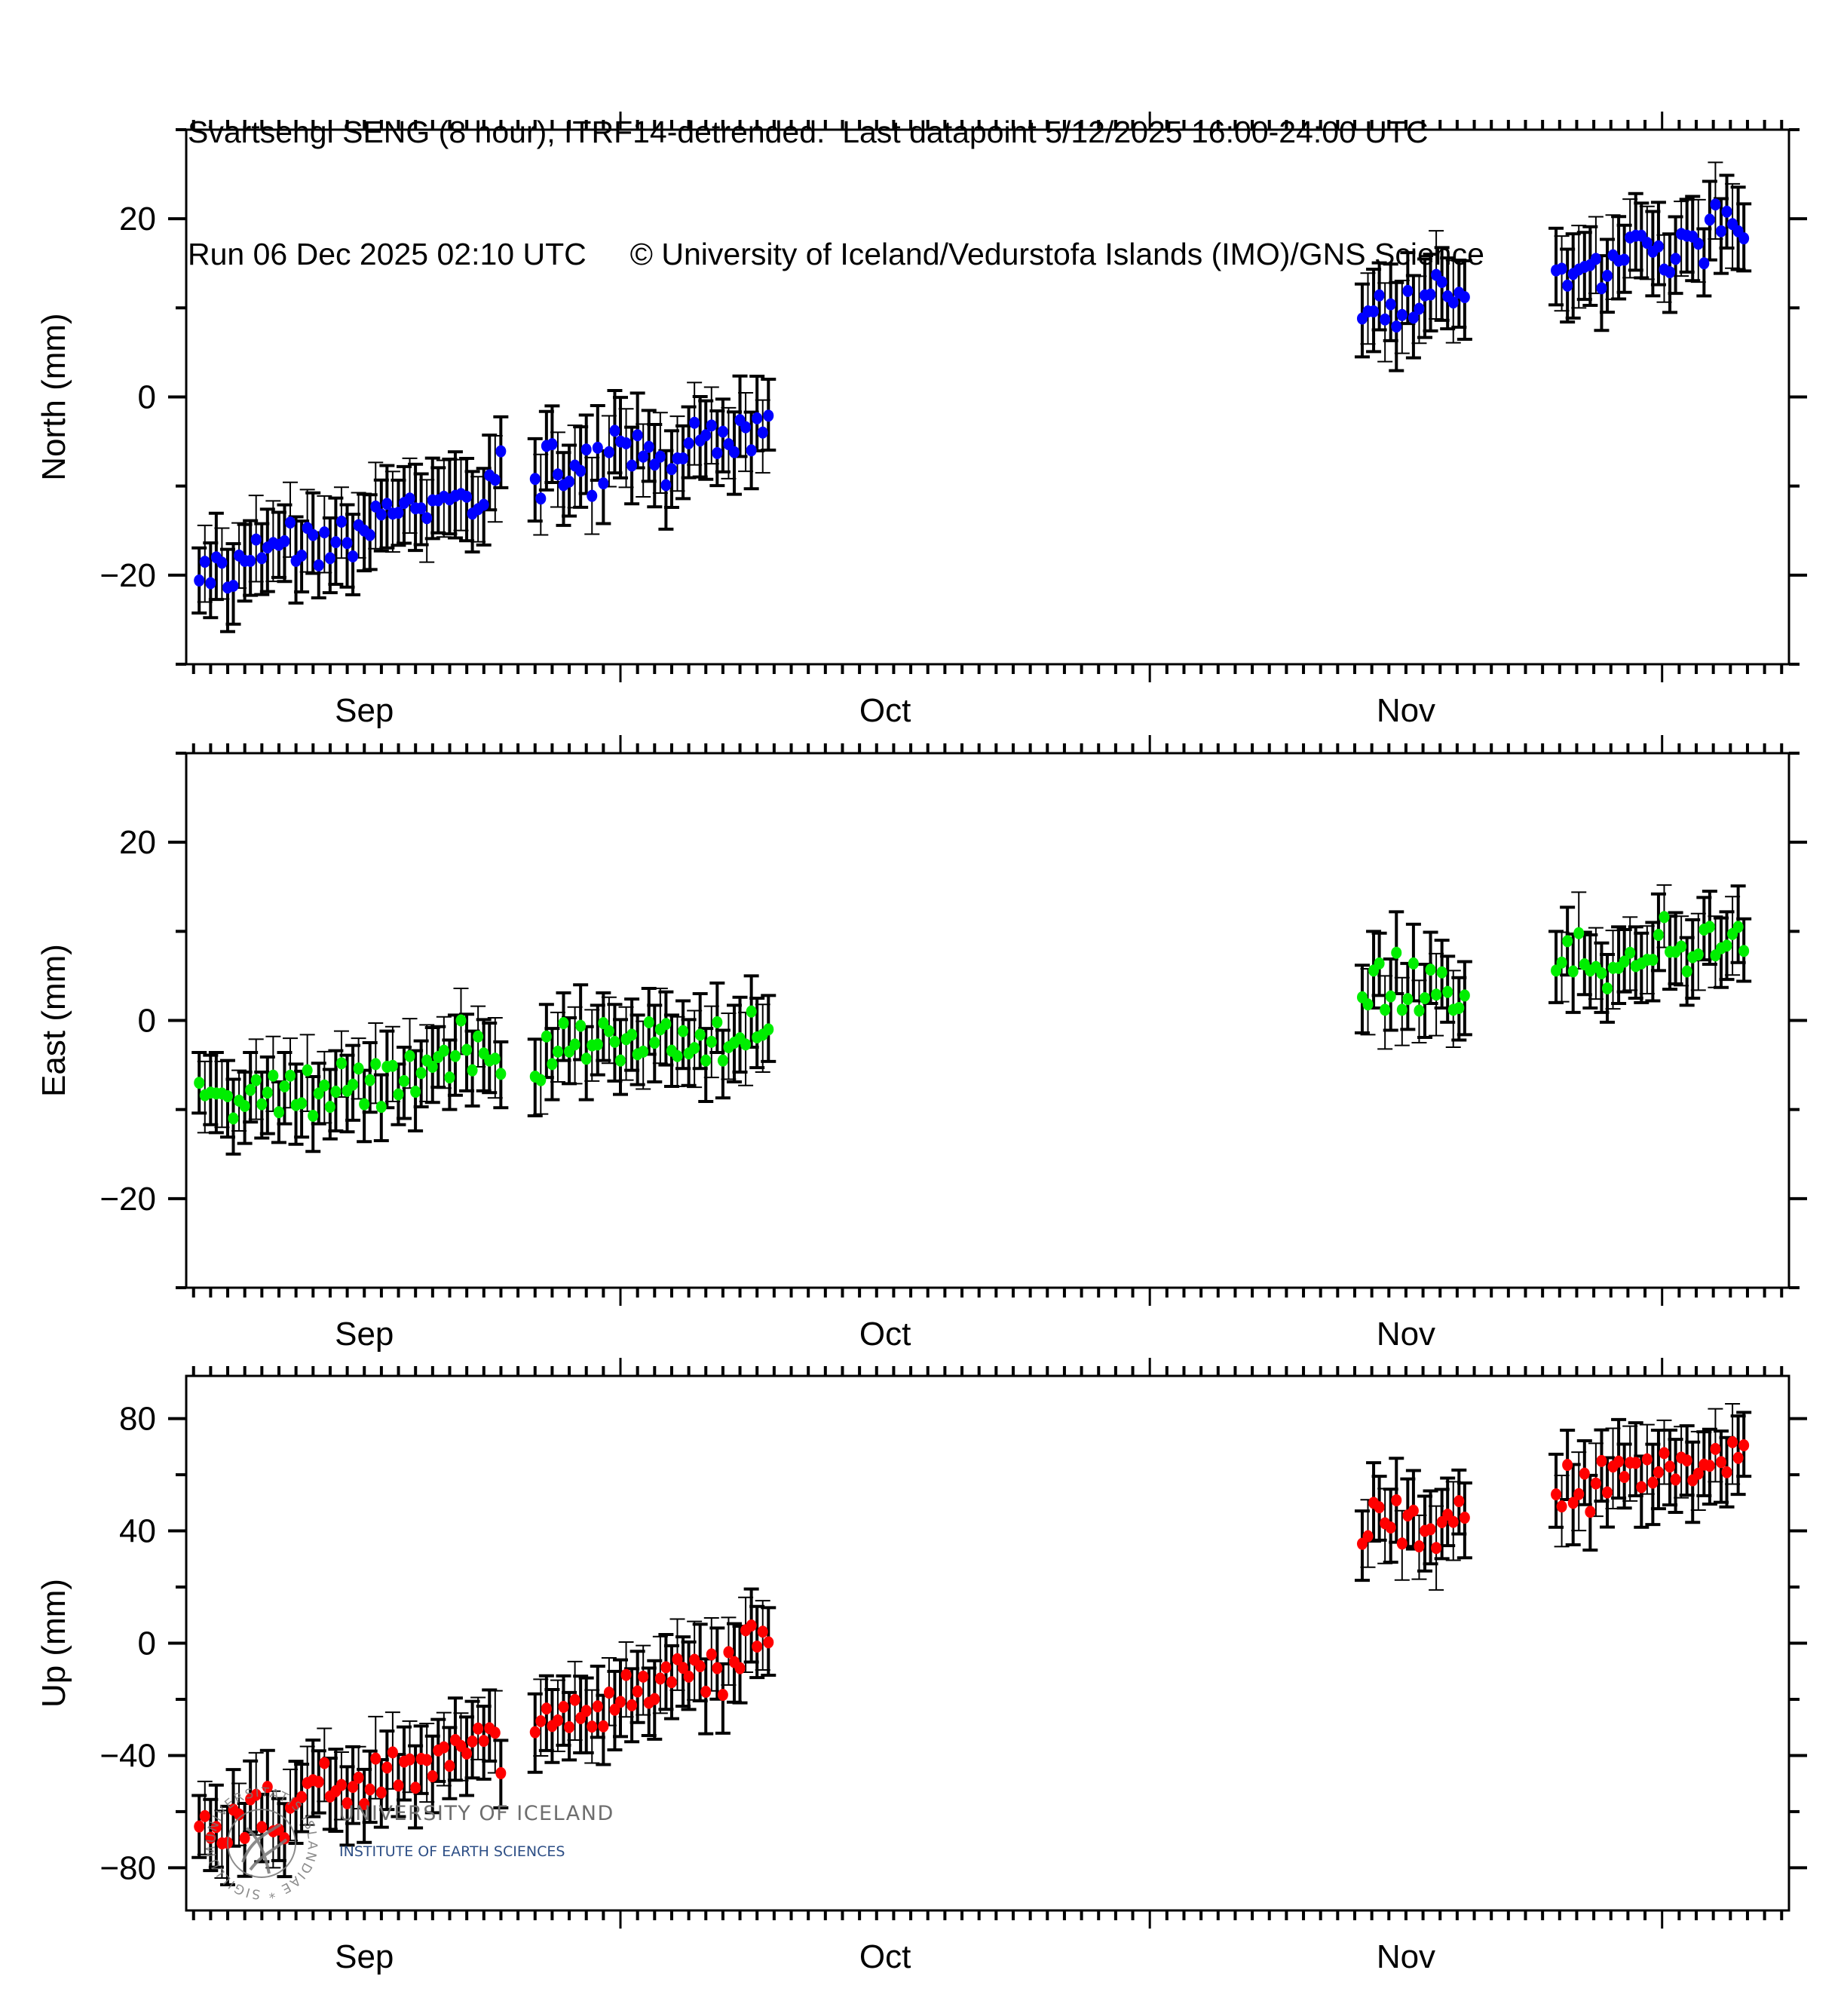  What do you see at coordinates (53, 1643) in the screenshot?
I see `y-axis-label: Up (mm)` at bounding box center [53, 1643].